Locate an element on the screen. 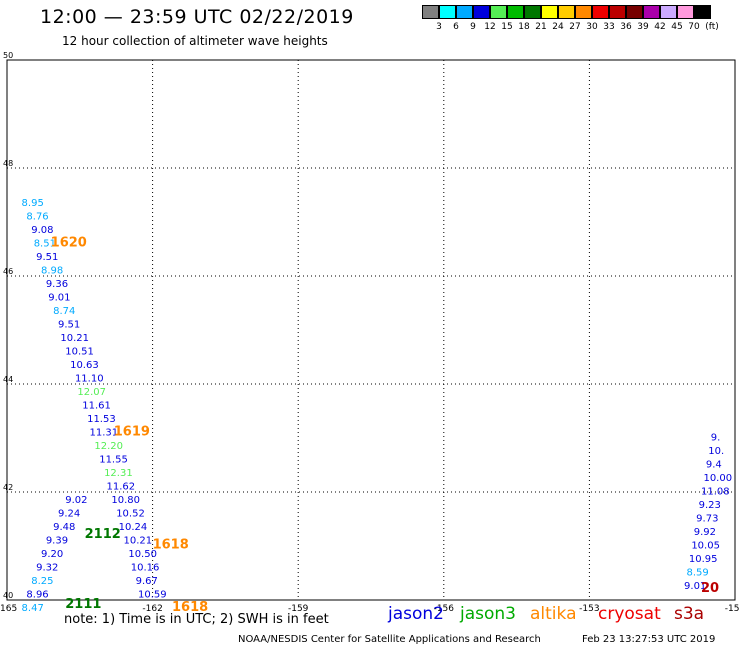 The image size is (740, 650). legend-jason3: jason3 is located at coordinates (488, 614).